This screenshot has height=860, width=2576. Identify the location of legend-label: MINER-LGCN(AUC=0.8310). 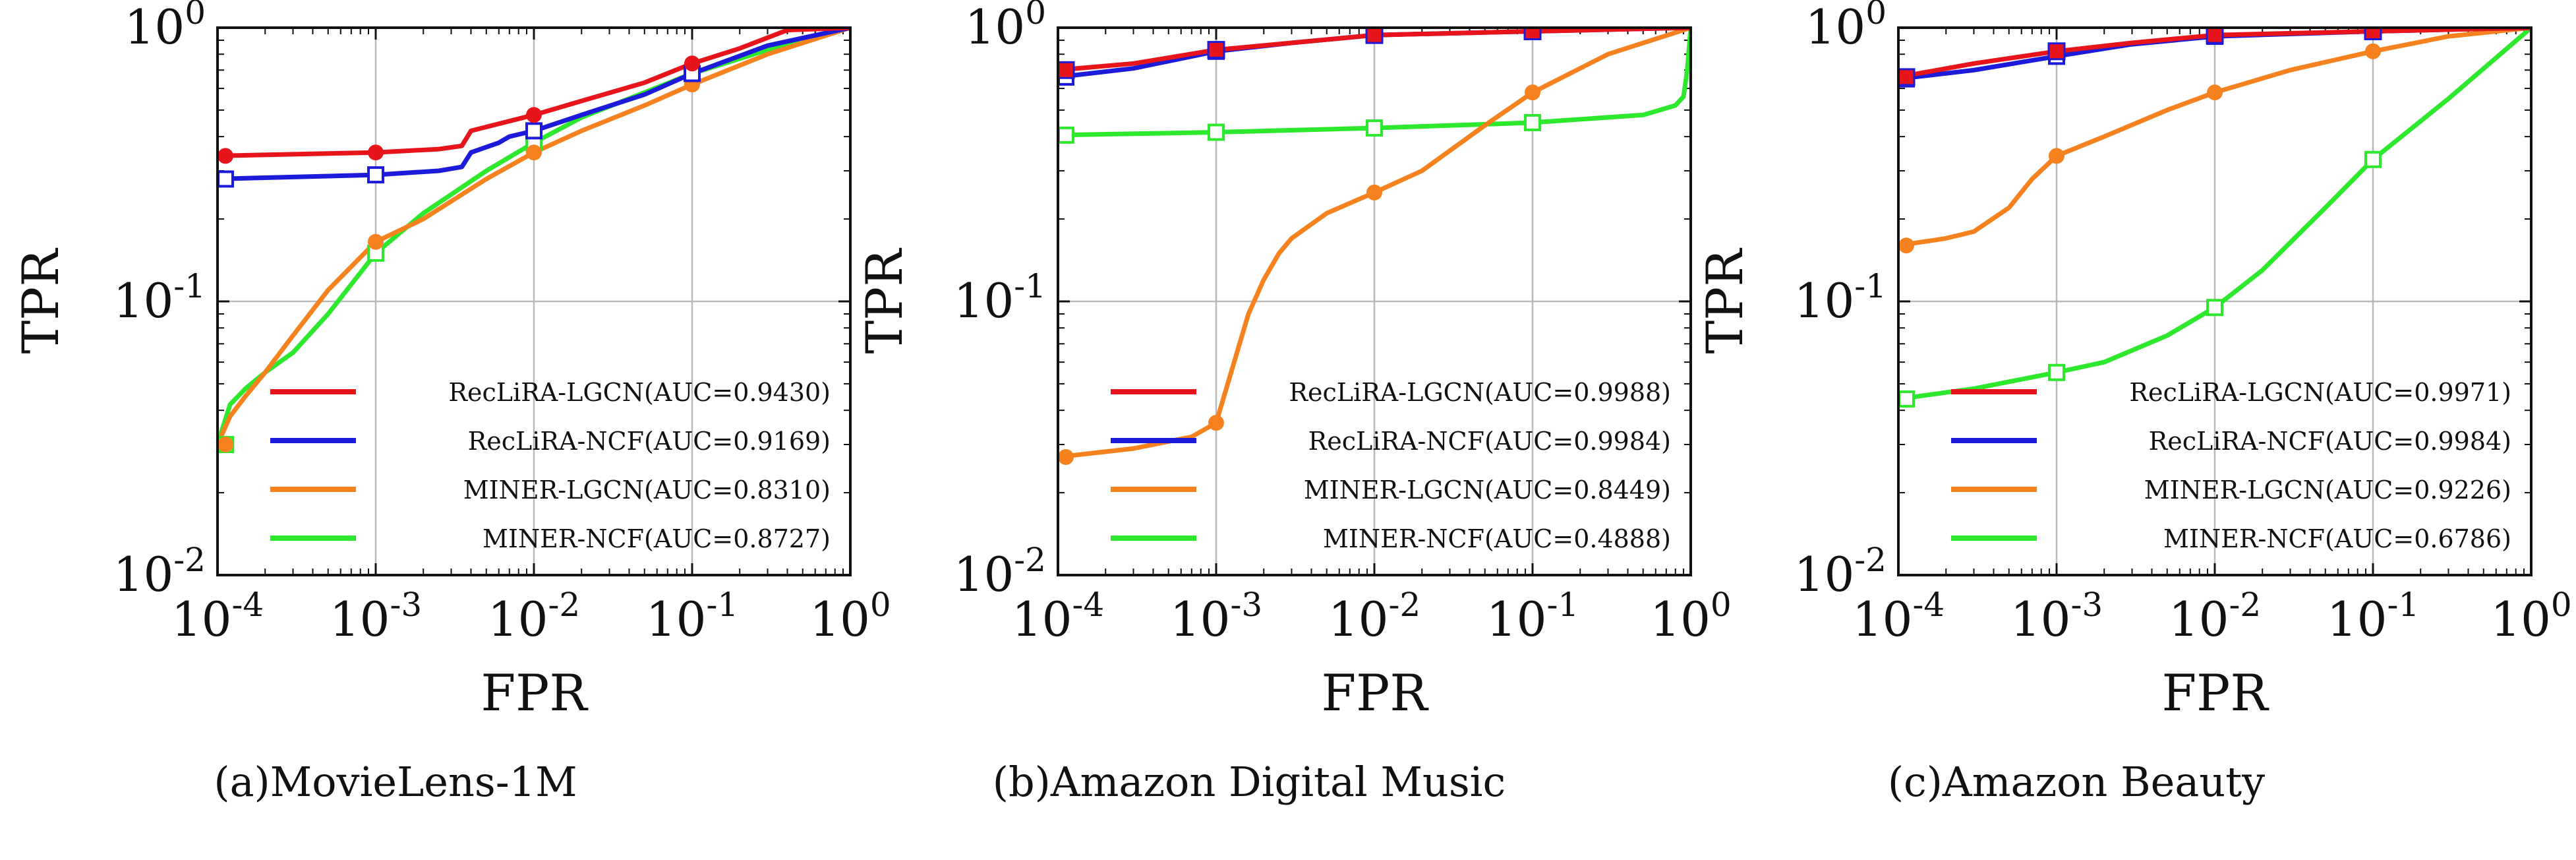
(647, 490).